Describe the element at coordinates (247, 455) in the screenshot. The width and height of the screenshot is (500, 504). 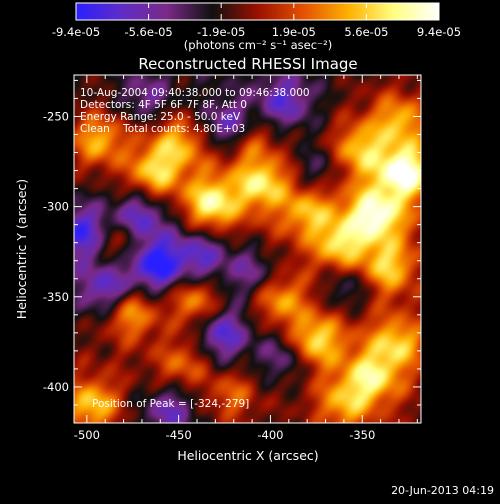
I see `x-axis-title: Heliocentric X (arcsec)` at that location.